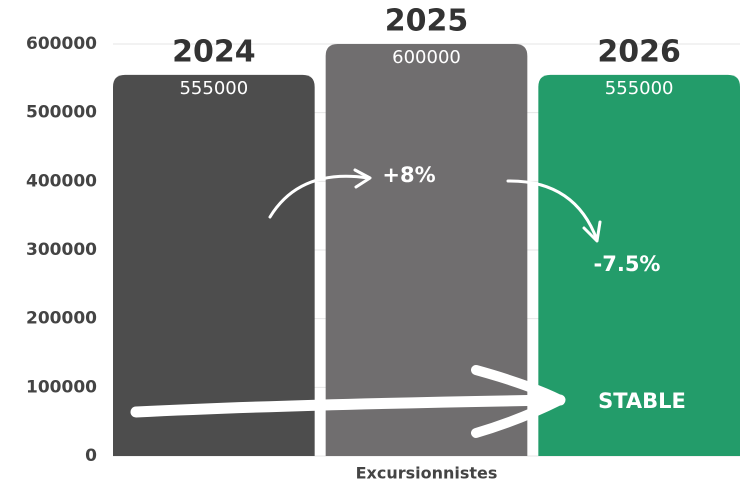 Image resolution: width=744 pixels, height=490 pixels. What do you see at coordinates (214, 51) in the screenshot?
I see `series-name: 2024` at bounding box center [214, 51].